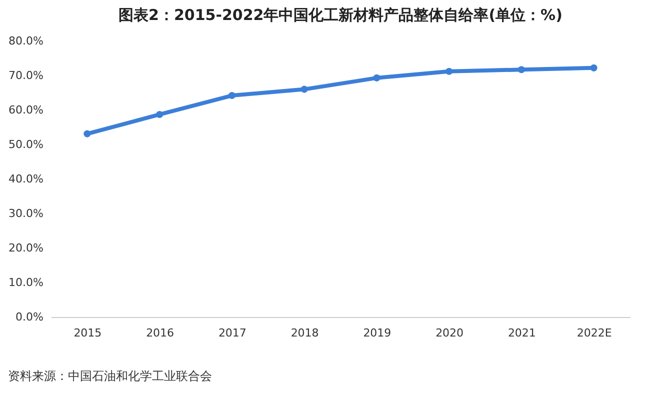 This screenshot has width=654, height=397. Describe the element at coordinates (377, 333) in the screenshot. I see `x-tick-label: 2019` at that location.